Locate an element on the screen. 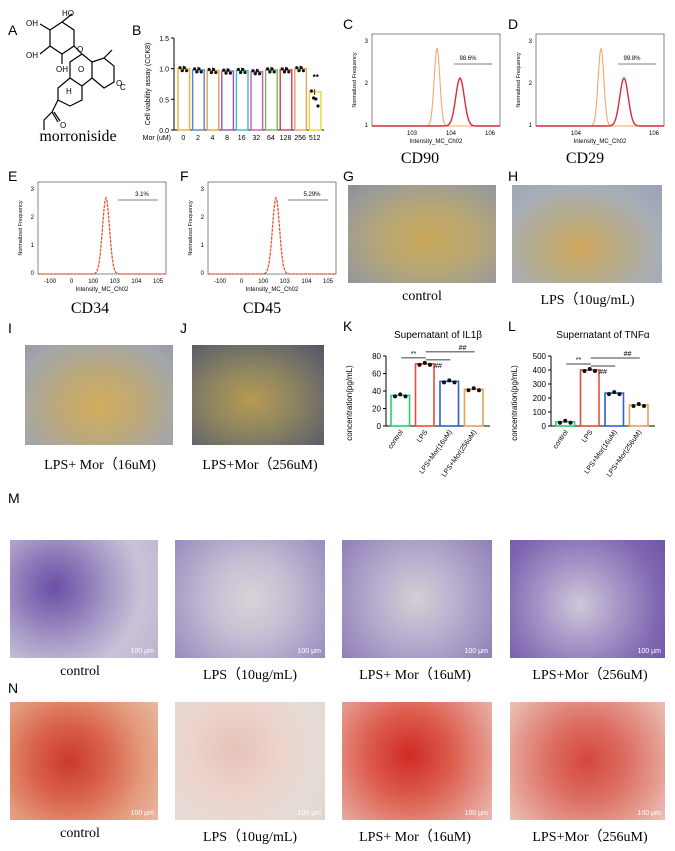 The width and height of the screenshot is (675, 851). panel-label-b: B is located at coordinates (137, 30).